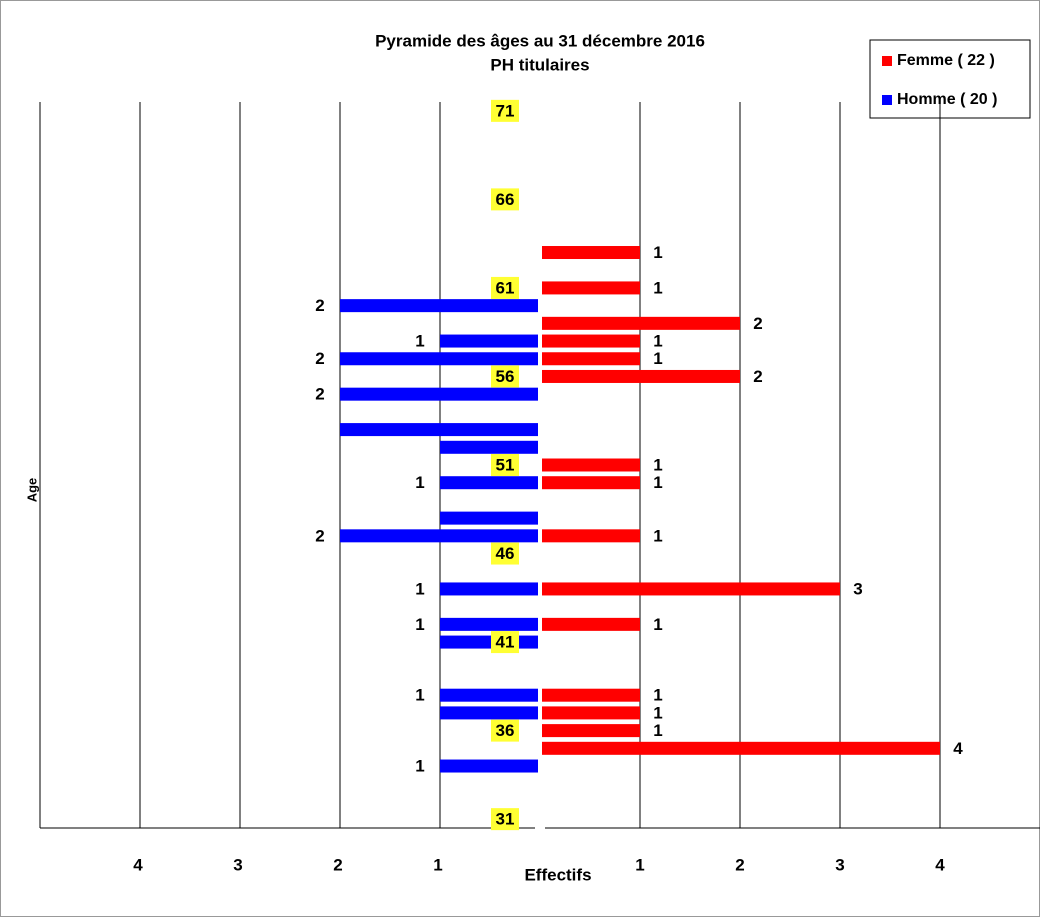  I want to click on legend-box, so click(950, 79).